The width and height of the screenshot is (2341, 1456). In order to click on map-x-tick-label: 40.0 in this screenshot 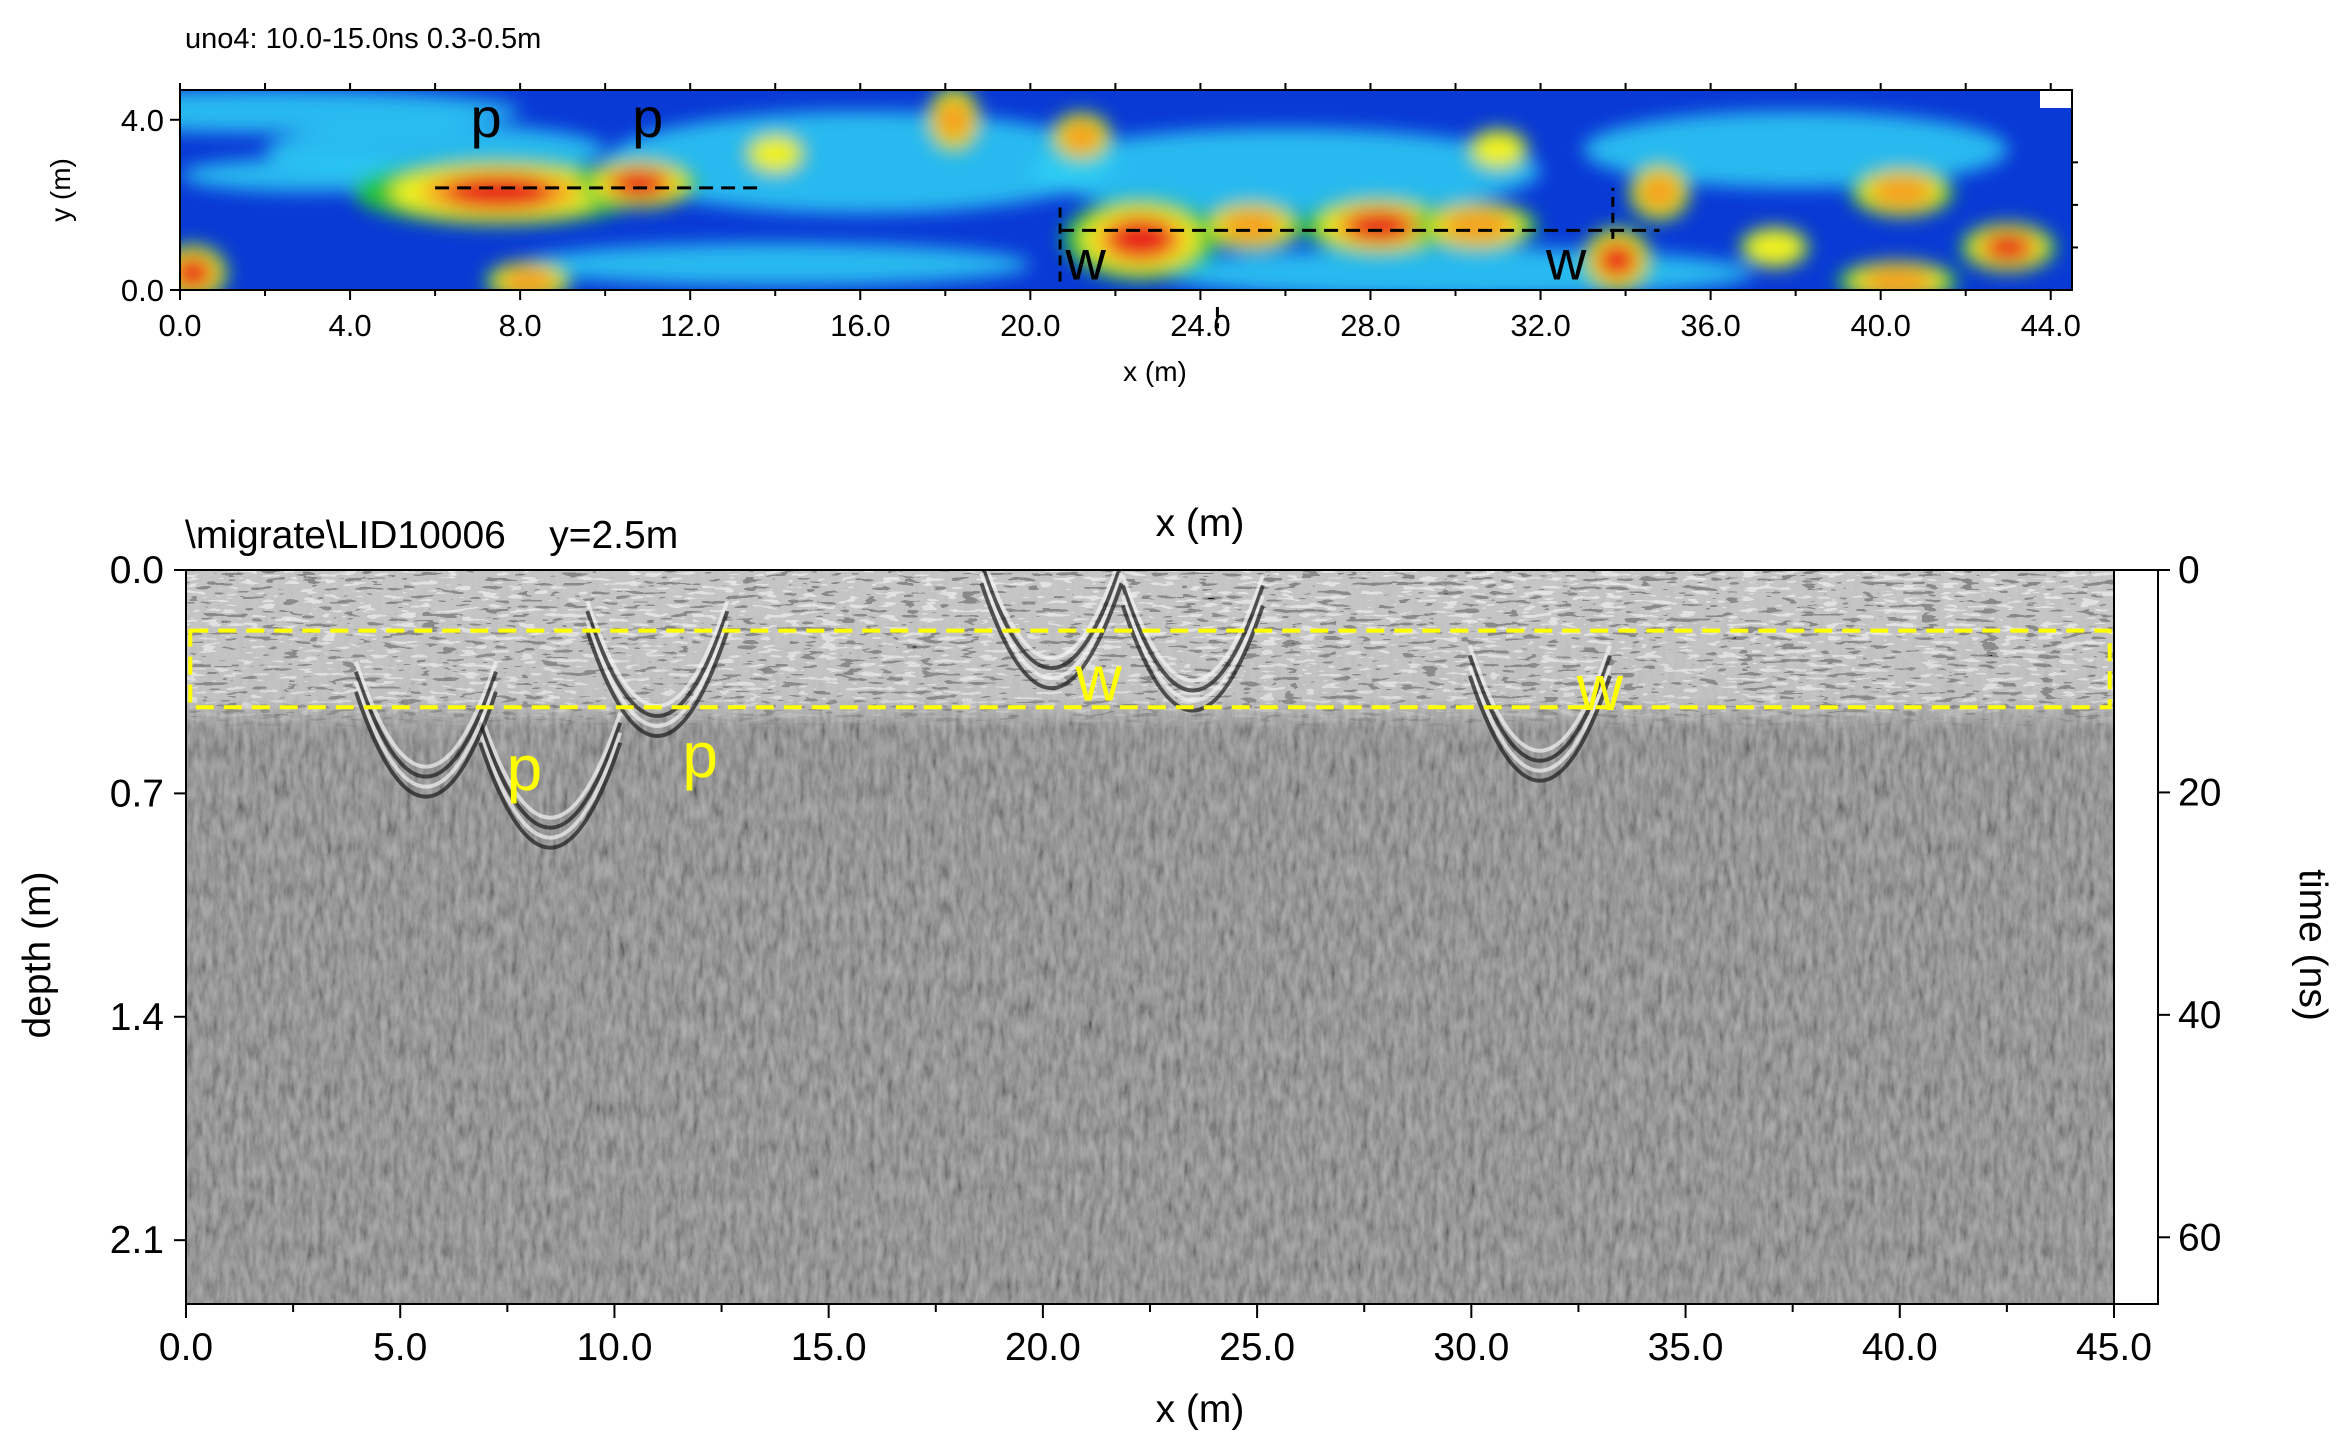, I will do `click(1881, 325)`.